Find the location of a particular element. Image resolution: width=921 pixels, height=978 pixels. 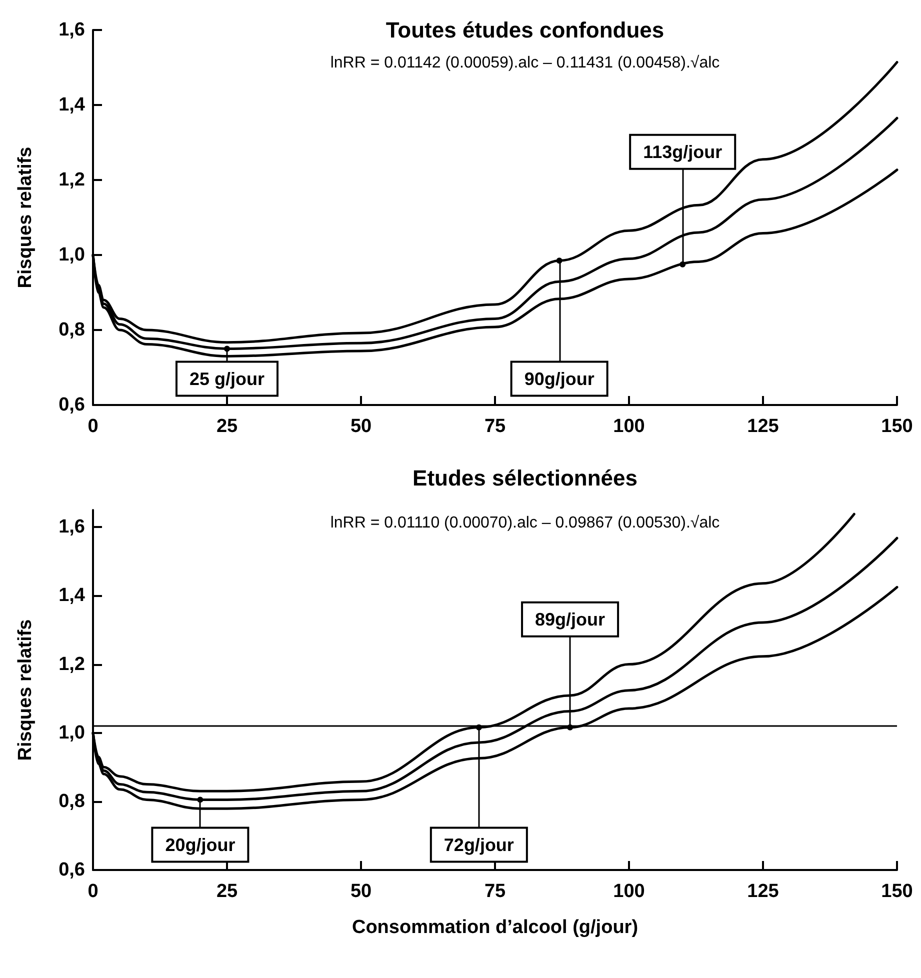

annotation: 72g/jour is located at coordinates (479, 844).